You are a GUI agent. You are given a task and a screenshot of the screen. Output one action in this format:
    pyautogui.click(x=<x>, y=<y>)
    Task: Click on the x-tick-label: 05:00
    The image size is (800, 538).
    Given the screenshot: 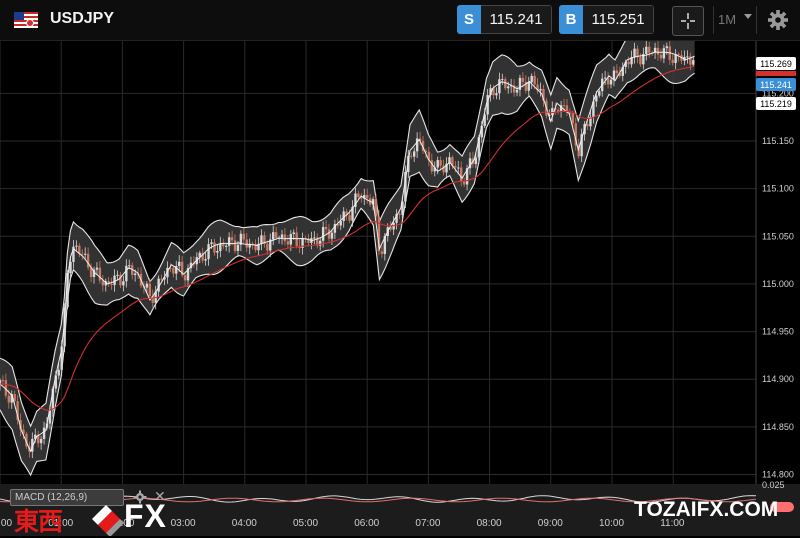 What is the action you would take?
    pyautogui.click(x=306, y=523)
    